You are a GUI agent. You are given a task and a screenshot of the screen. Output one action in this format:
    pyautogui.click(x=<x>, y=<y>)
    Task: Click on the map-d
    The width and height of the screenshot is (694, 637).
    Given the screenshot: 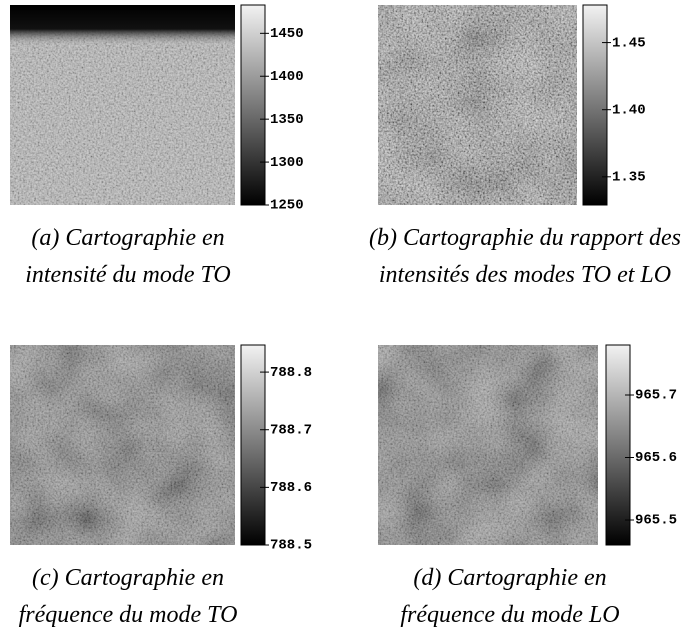 What is the action you would take?
    pyautogui.click(x=488, y=445)
    